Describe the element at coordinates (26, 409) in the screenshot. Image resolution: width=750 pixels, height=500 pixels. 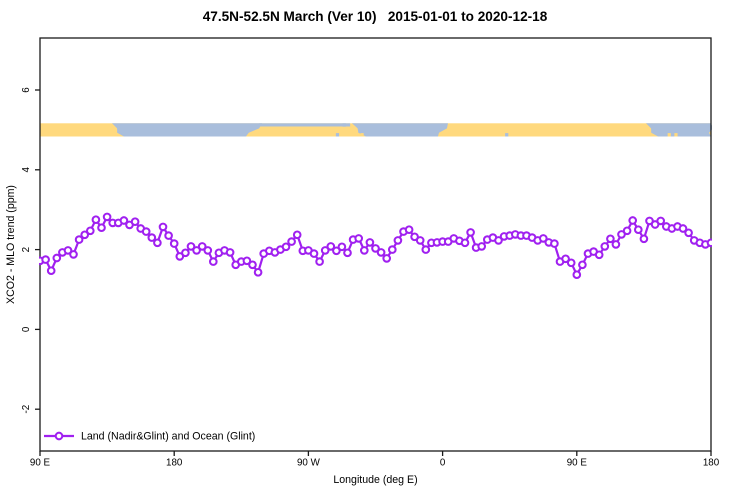
I see `y-tick-label: -2` at that location.